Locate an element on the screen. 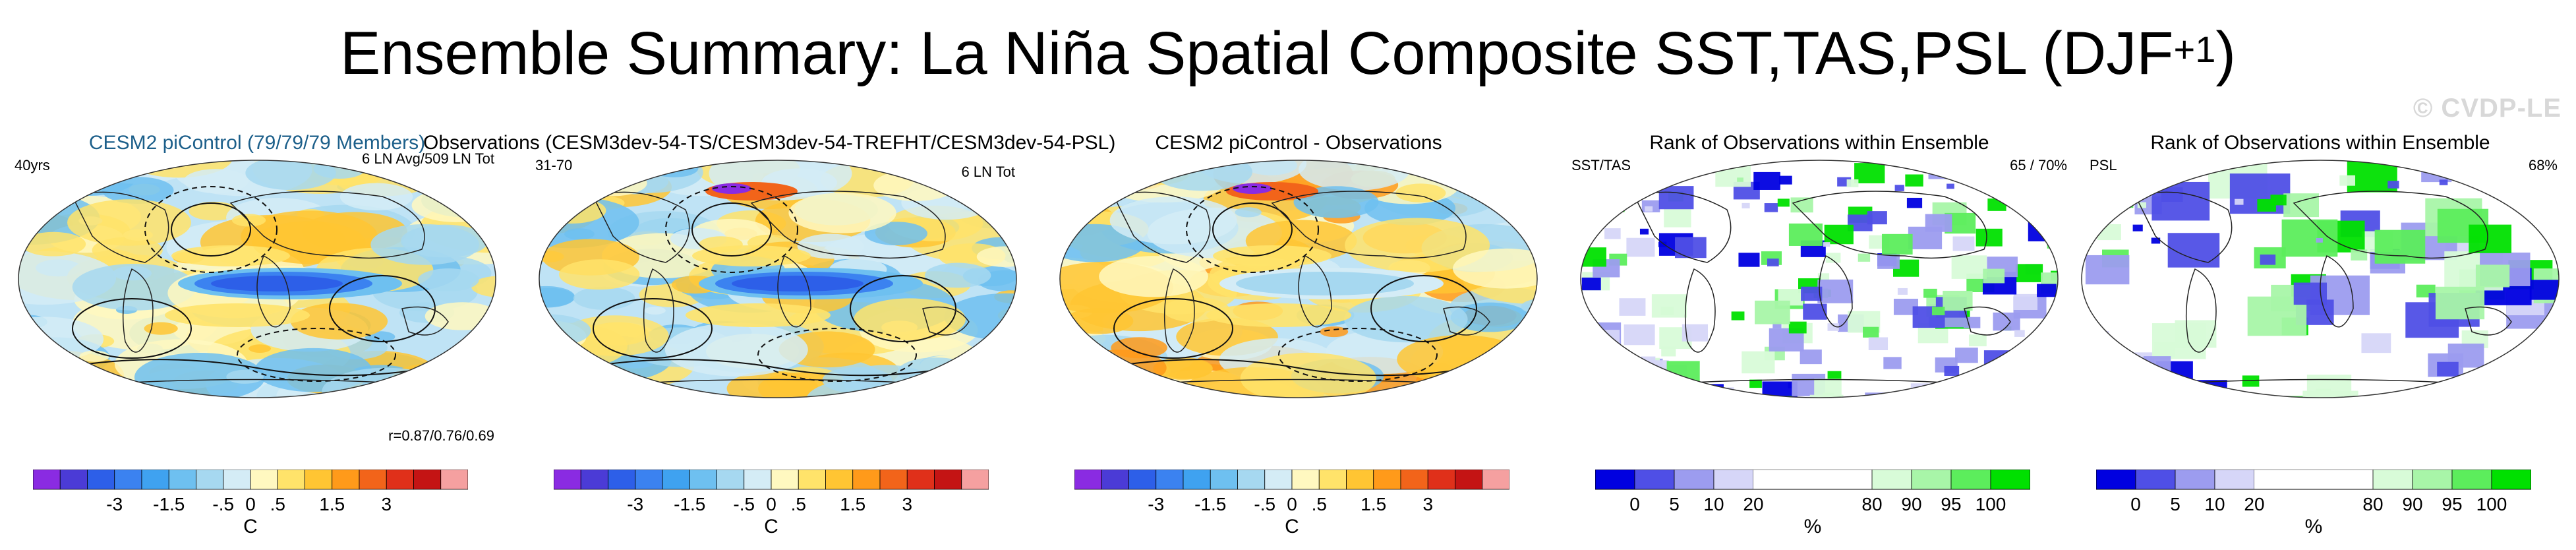  panel-rank-percent: 68% is located at coordinates (2543, 165).